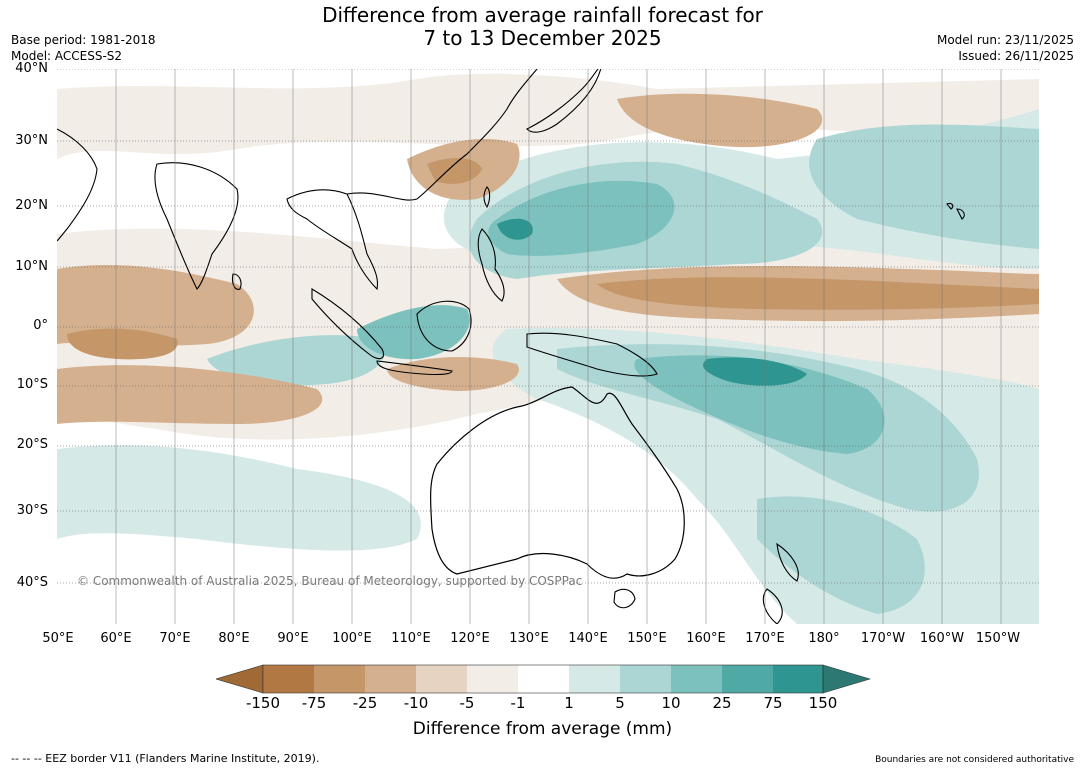 Image resolution: width=1085 pixels, height=770 pixels. Describe the element at coordinates (444, 326) in the screenshot. I see `borneo-landmass` at that location.